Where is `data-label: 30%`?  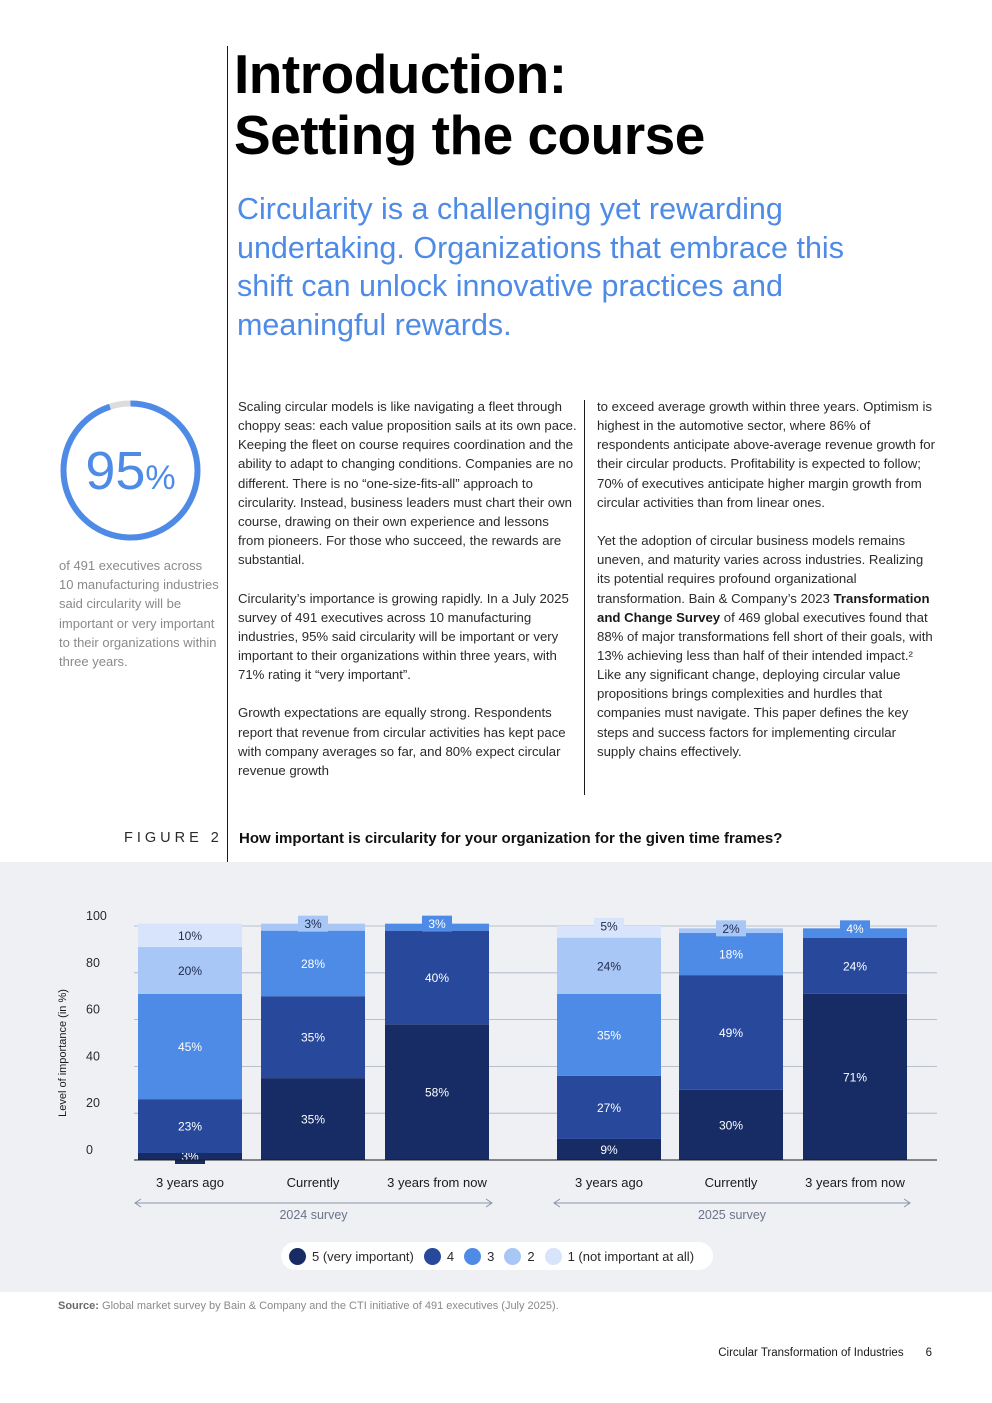 data-label: 30% is located at coordinates (731, 1125).